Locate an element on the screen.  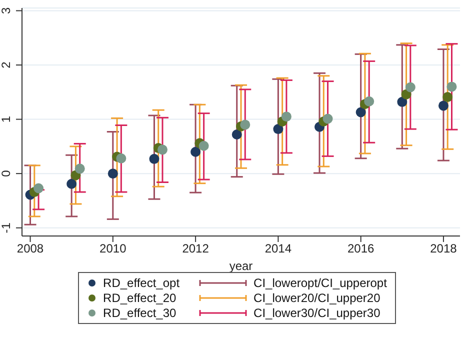
x-tick-label: 2018 is located at coordinates (444, 249).